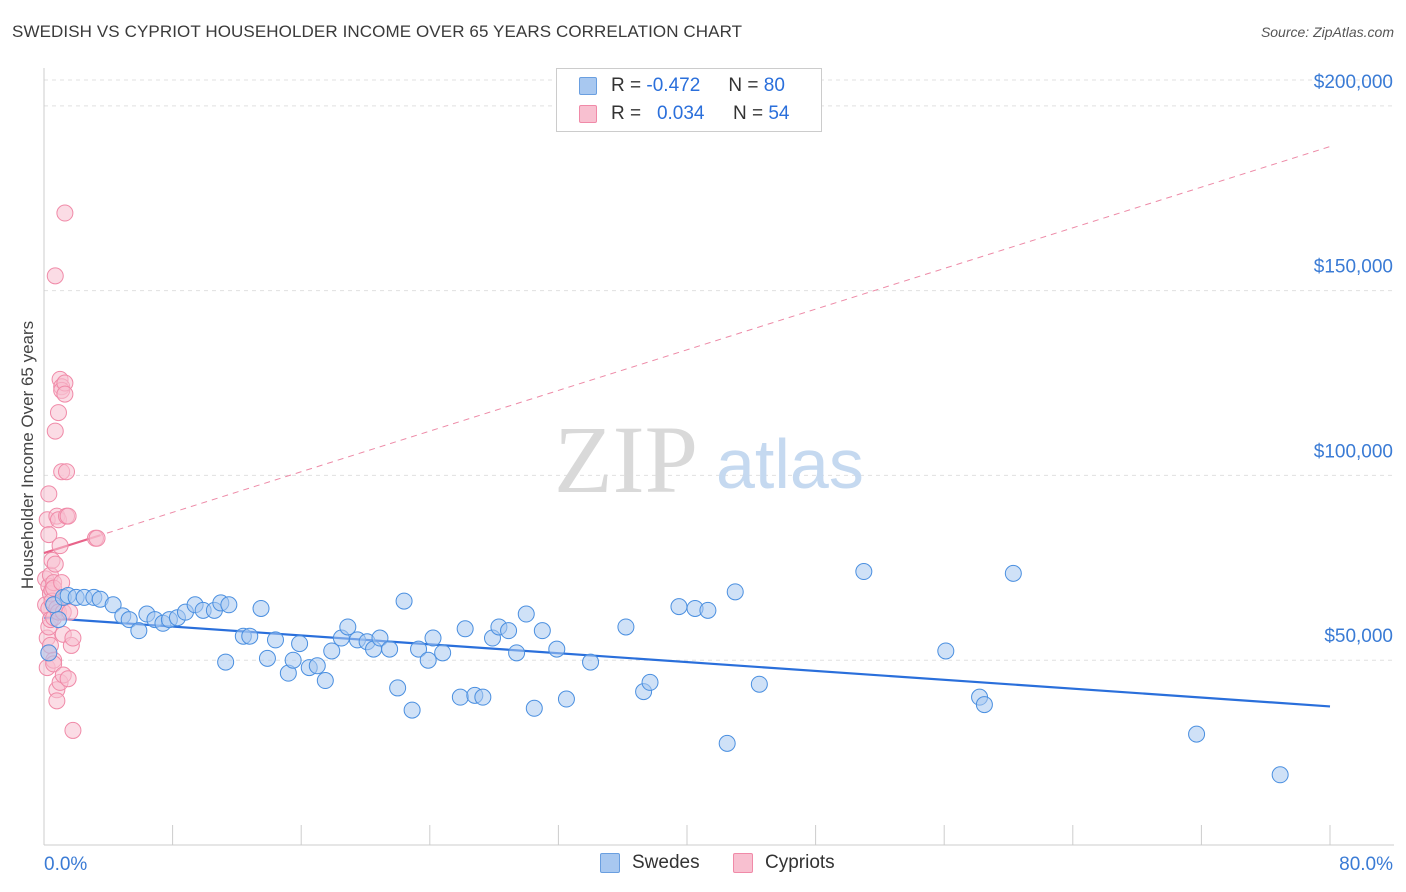 This screenshot has width=1406, height=892. I want to click on legend-n-value: 80, so click(774, 85).